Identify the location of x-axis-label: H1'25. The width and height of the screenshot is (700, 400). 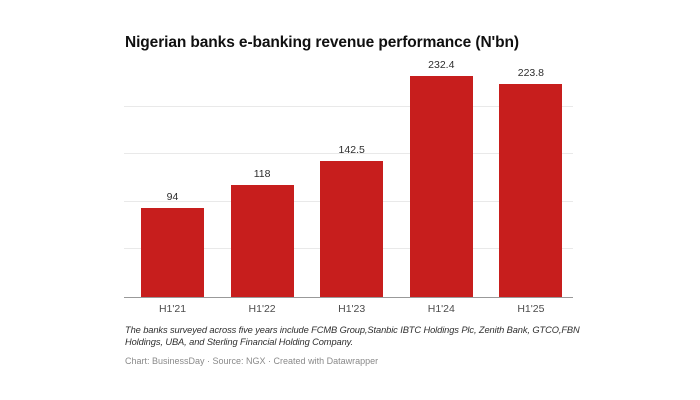
(531, 309).